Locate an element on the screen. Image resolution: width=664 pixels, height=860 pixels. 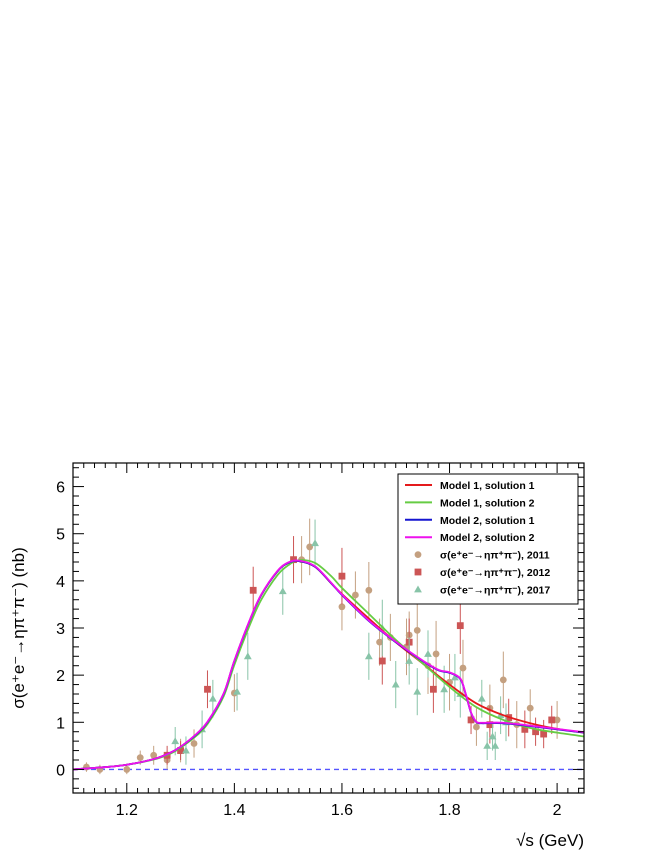
y-tick-label: 0 is located at coordinates (60, 770).